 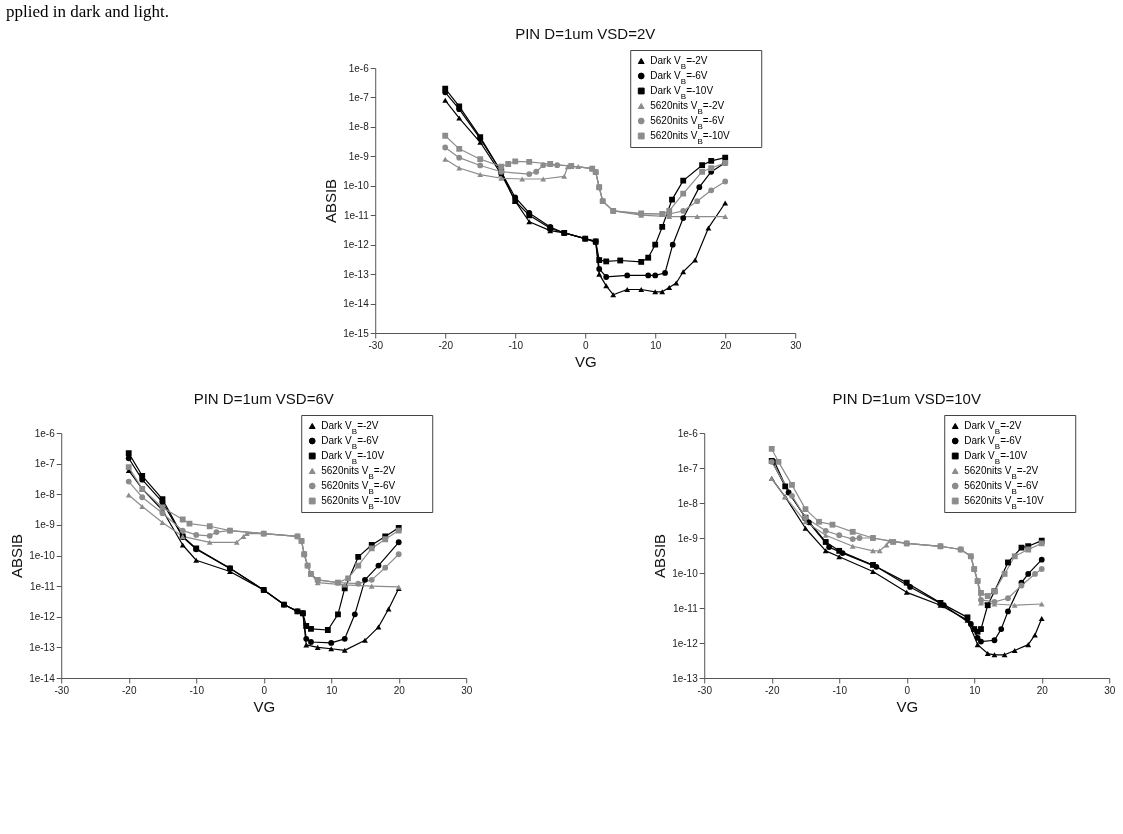 I want to click on chart-title: PIN D=1um VSD=6V, so click(x=263, y=398).